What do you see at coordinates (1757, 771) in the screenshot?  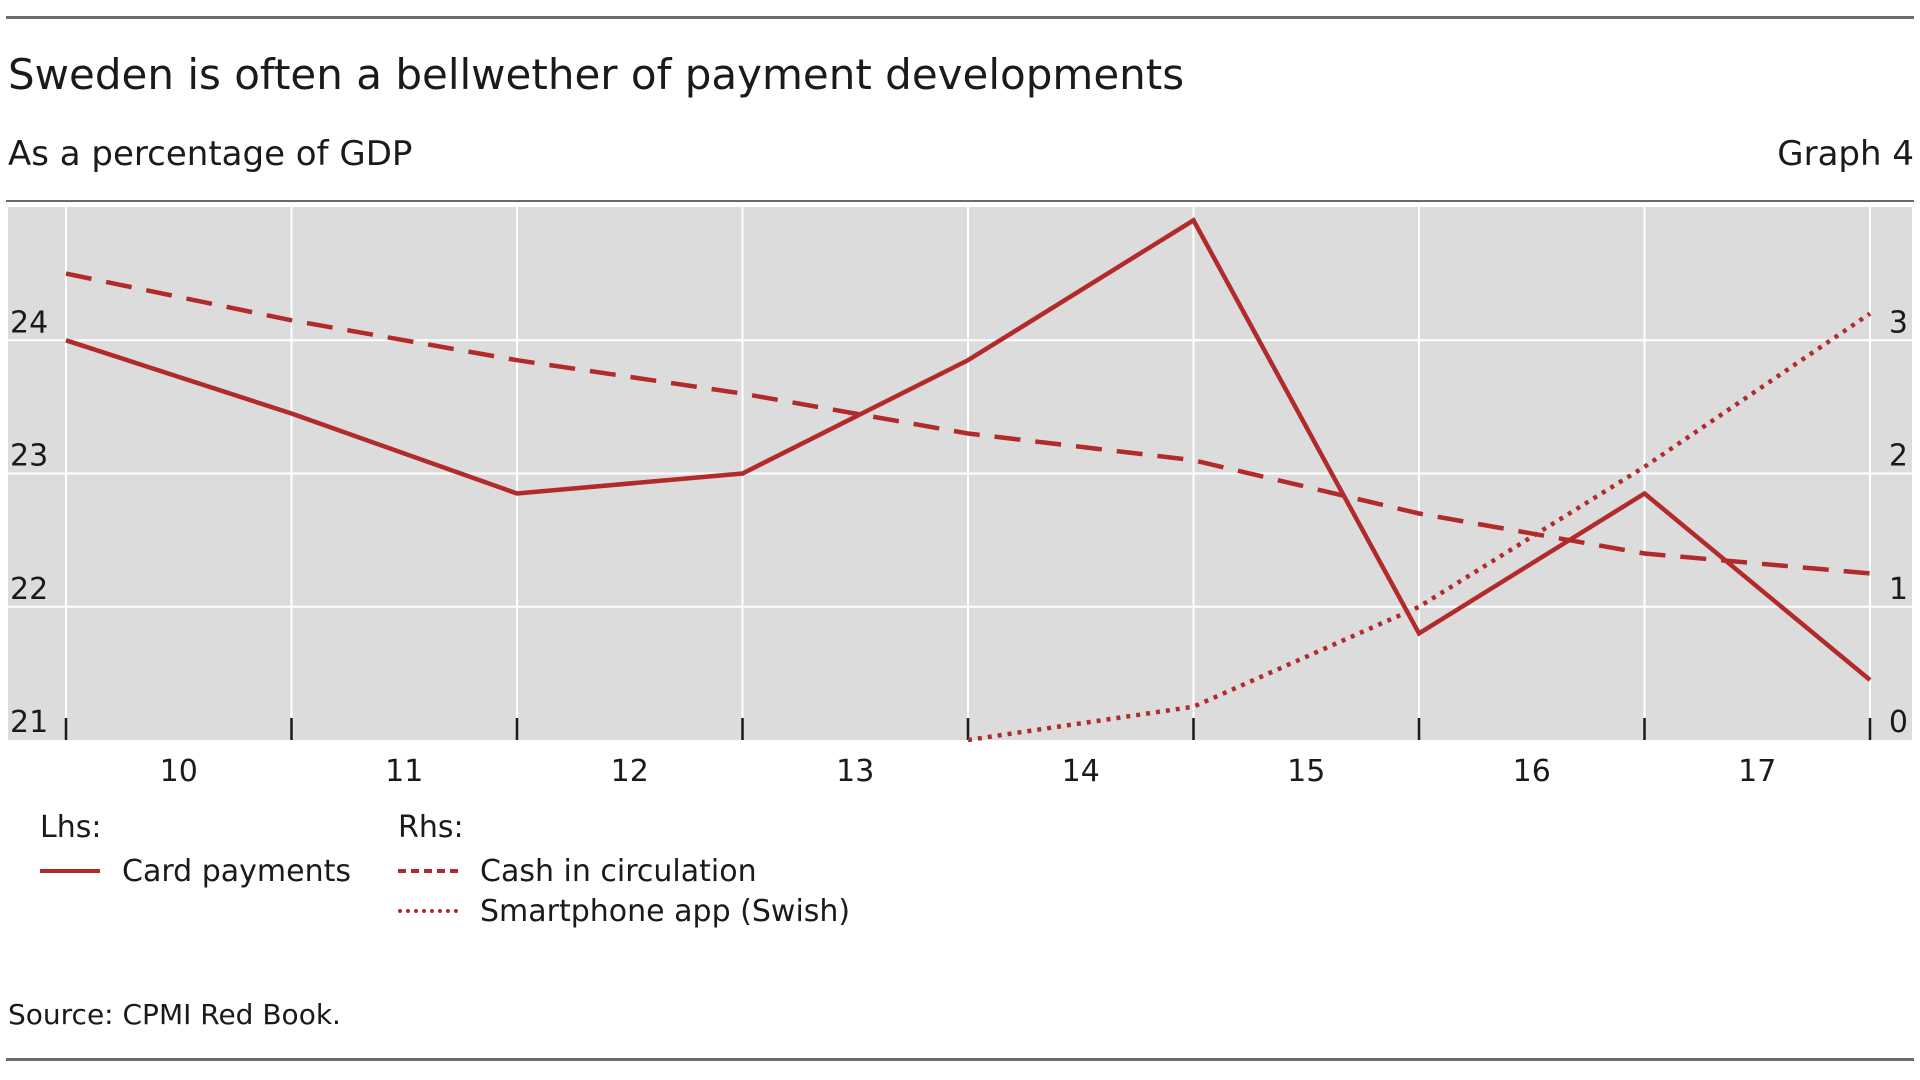 I see `x-tick-label: 17` at bounding box center [1757, 771].